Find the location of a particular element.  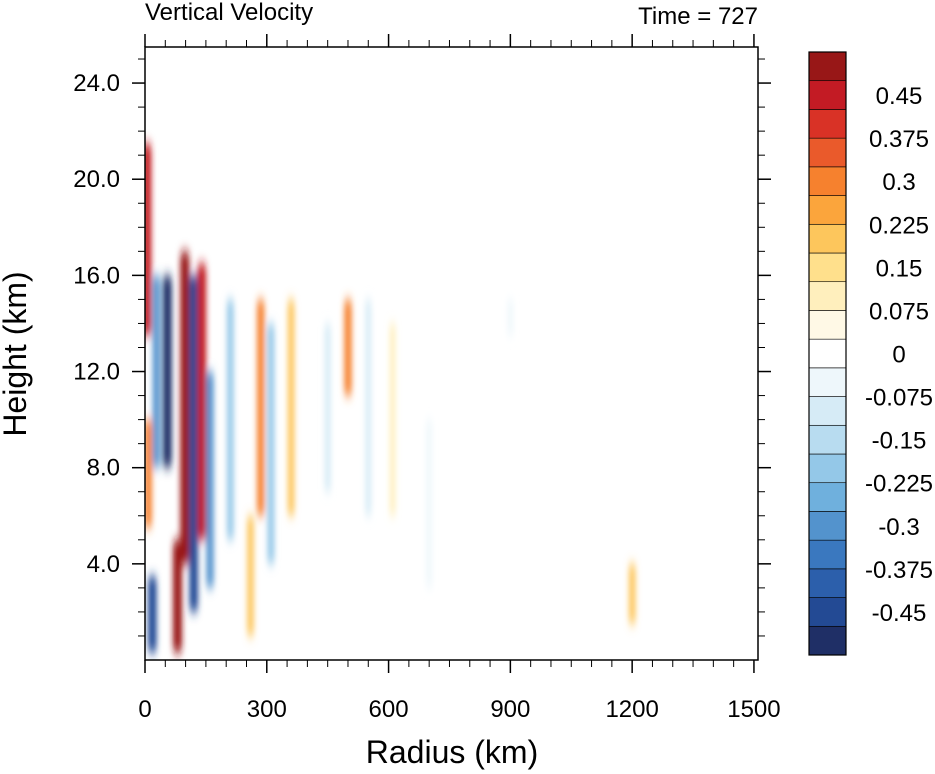

x-tick-label: 600 is located at coordinates (389, 709).